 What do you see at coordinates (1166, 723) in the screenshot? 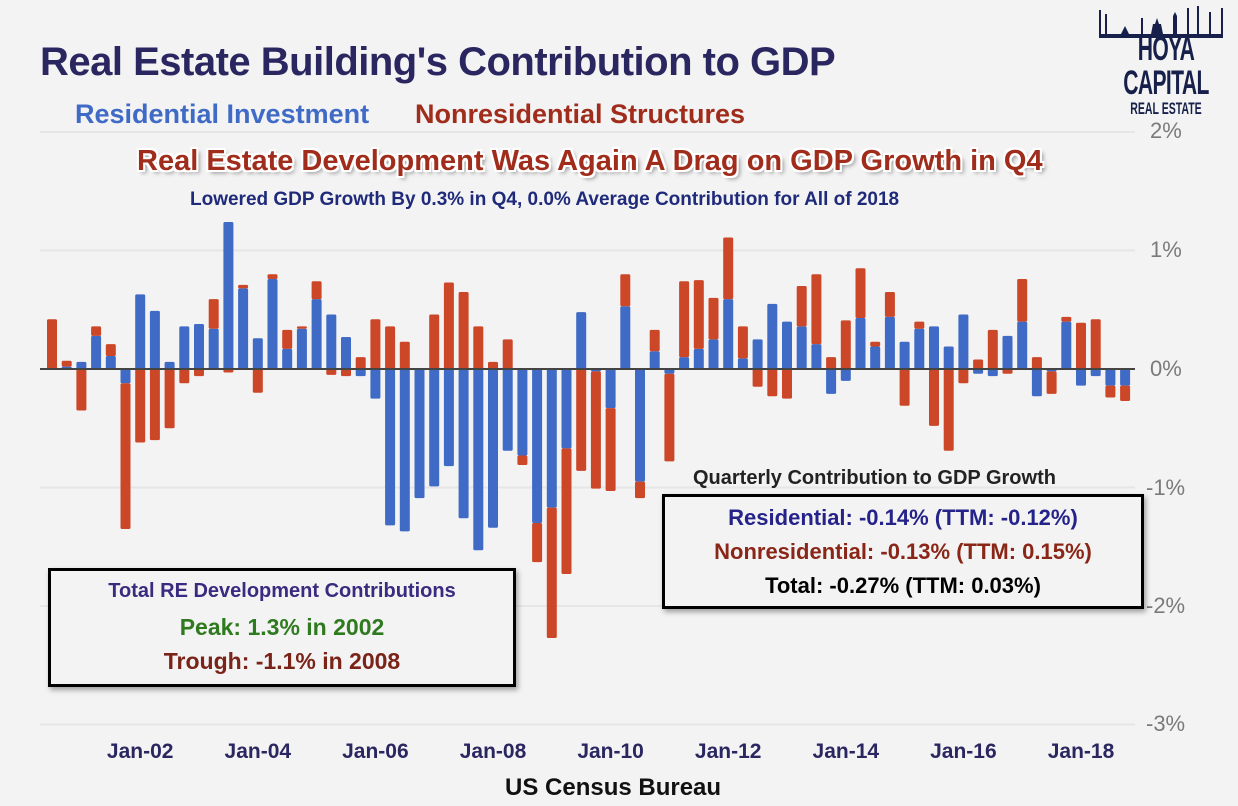
I see `y-tick-label: -3%` at bounding box center [1166, 723].